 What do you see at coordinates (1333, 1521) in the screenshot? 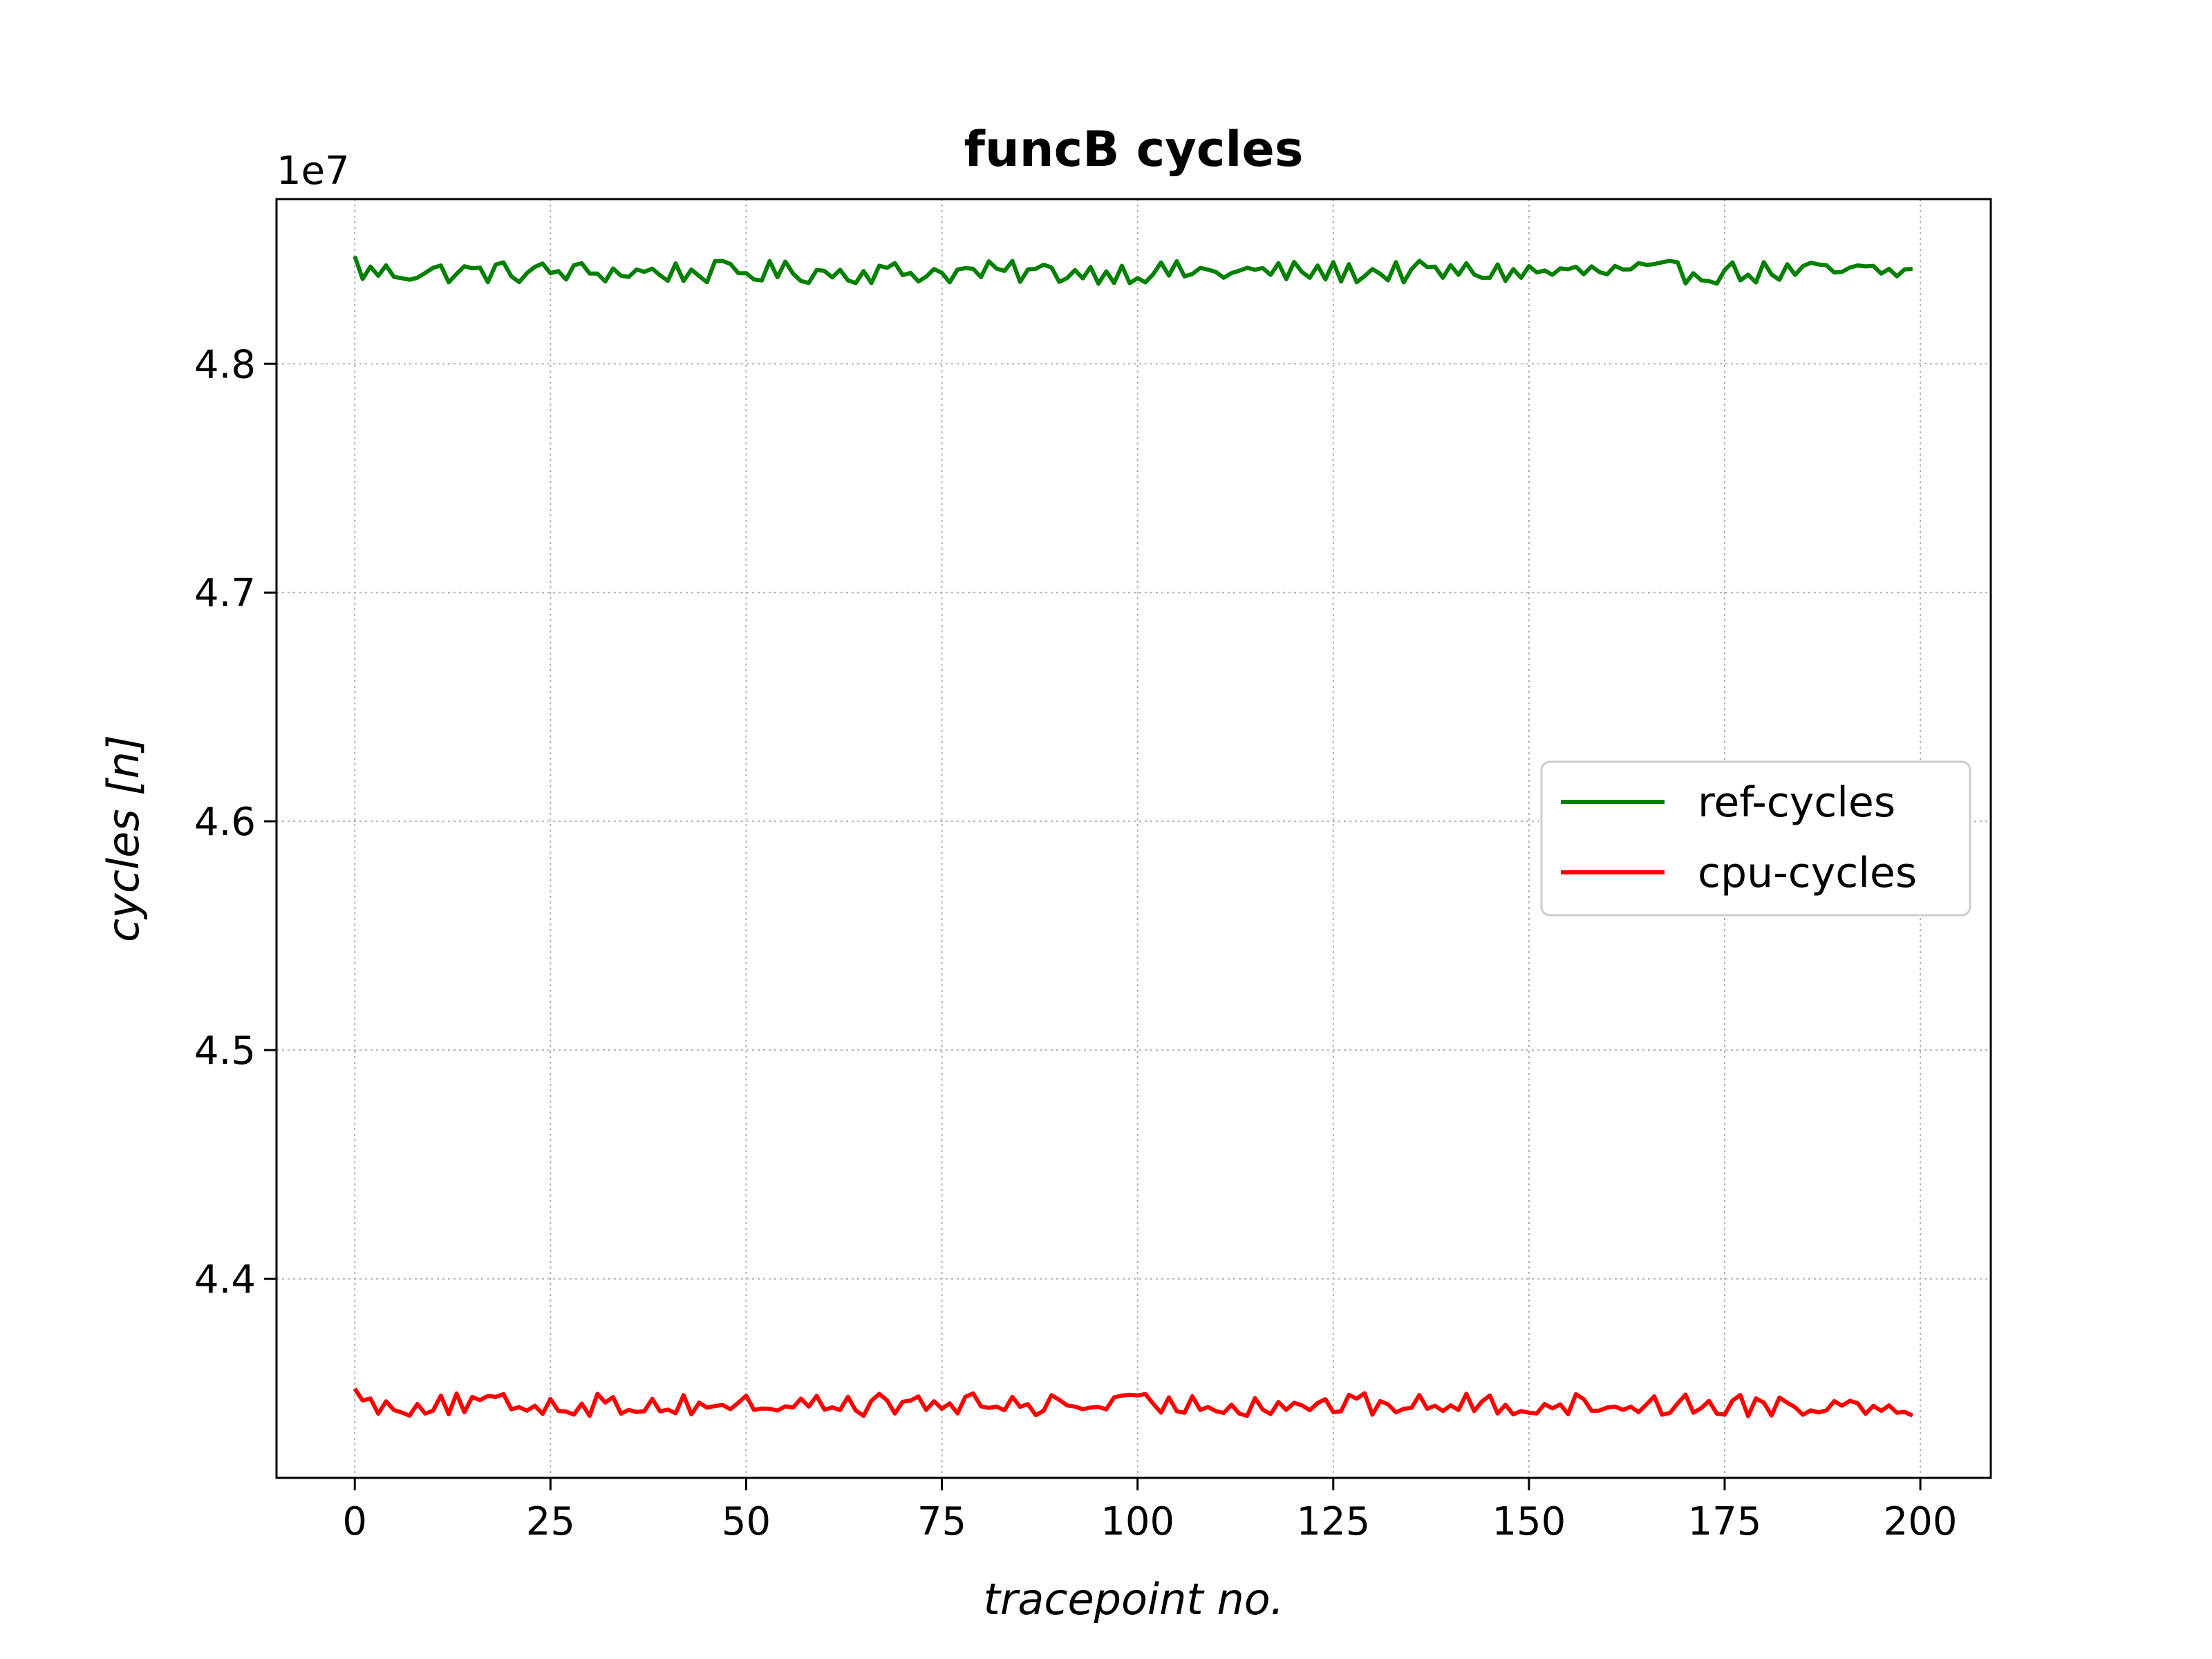
I see `x-tick-label: 125` at bounding box center [1333, 1521].